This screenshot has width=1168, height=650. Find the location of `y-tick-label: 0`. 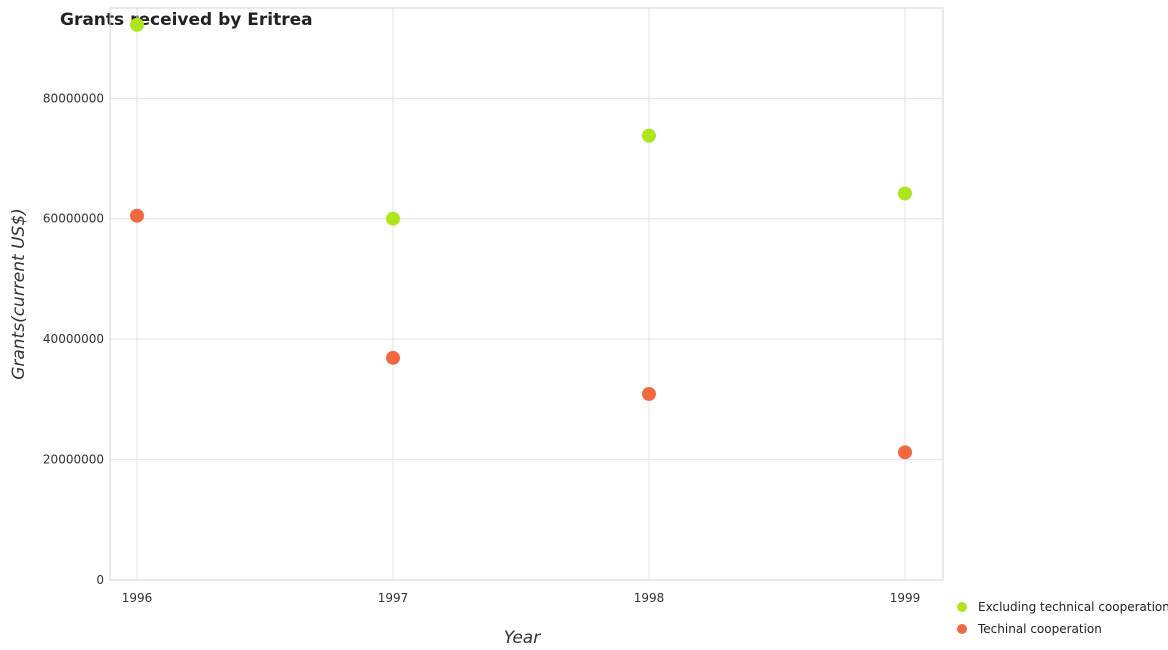

y-tick-label: 0 is located at coordinates (100, 580).